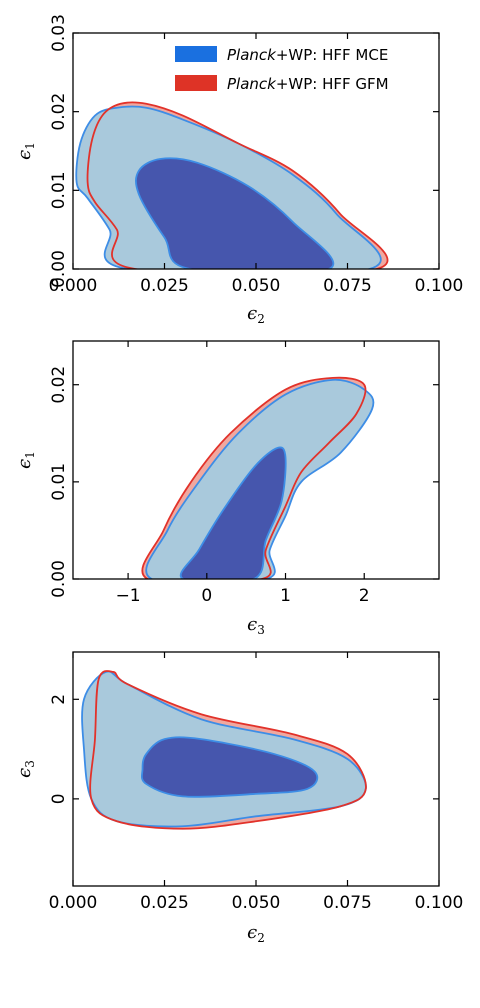  Describe the element at coordinates (439, 286) in the screenshot. I see `panel-1-xtick-label: 0.100` at that location.